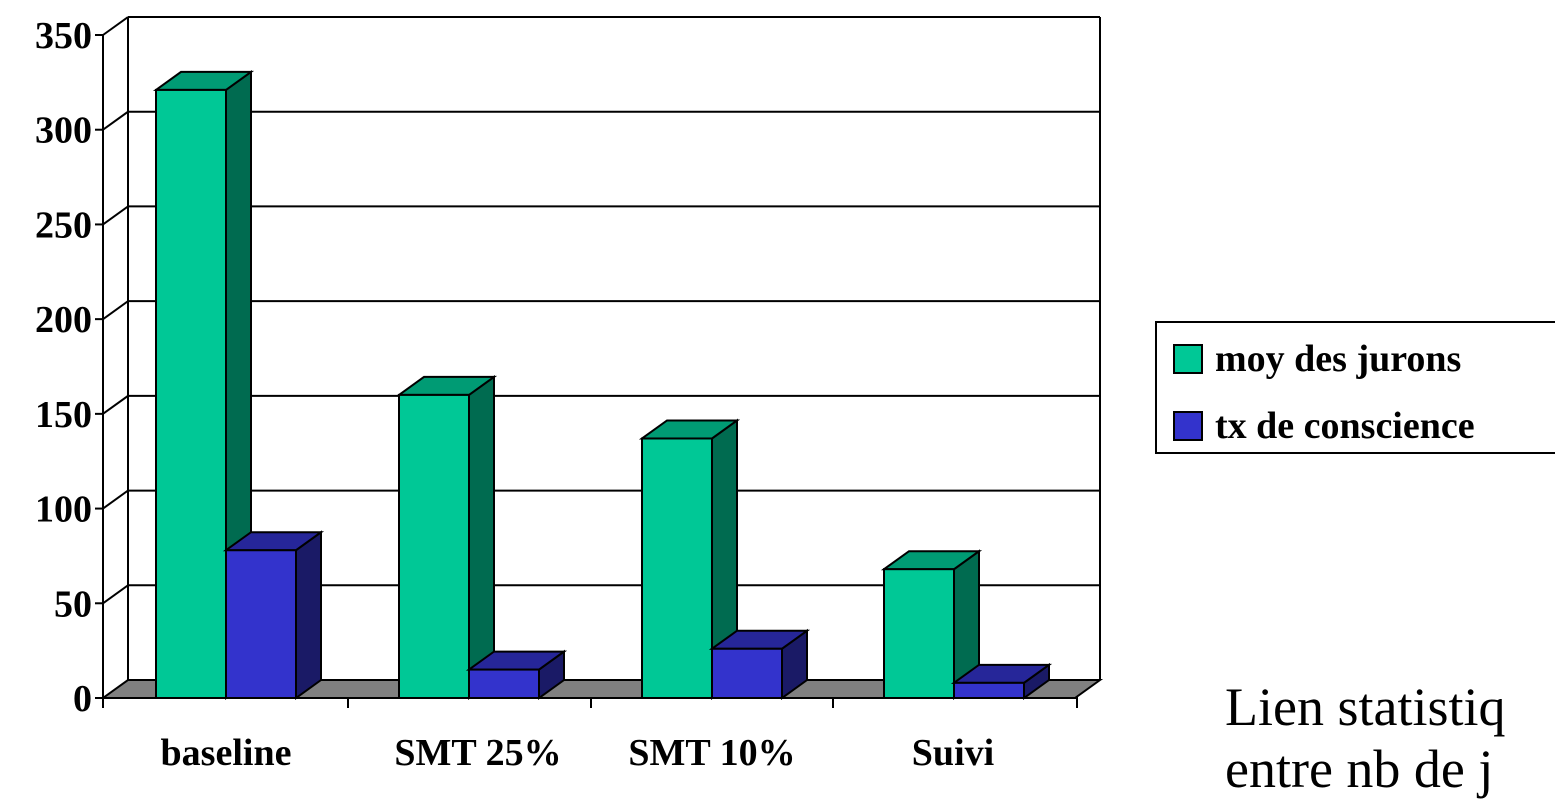  What do you see at coordinates (82, 699) in the screenshot?
I see `y-tick-label: 0` at bounding box center [82, 699].